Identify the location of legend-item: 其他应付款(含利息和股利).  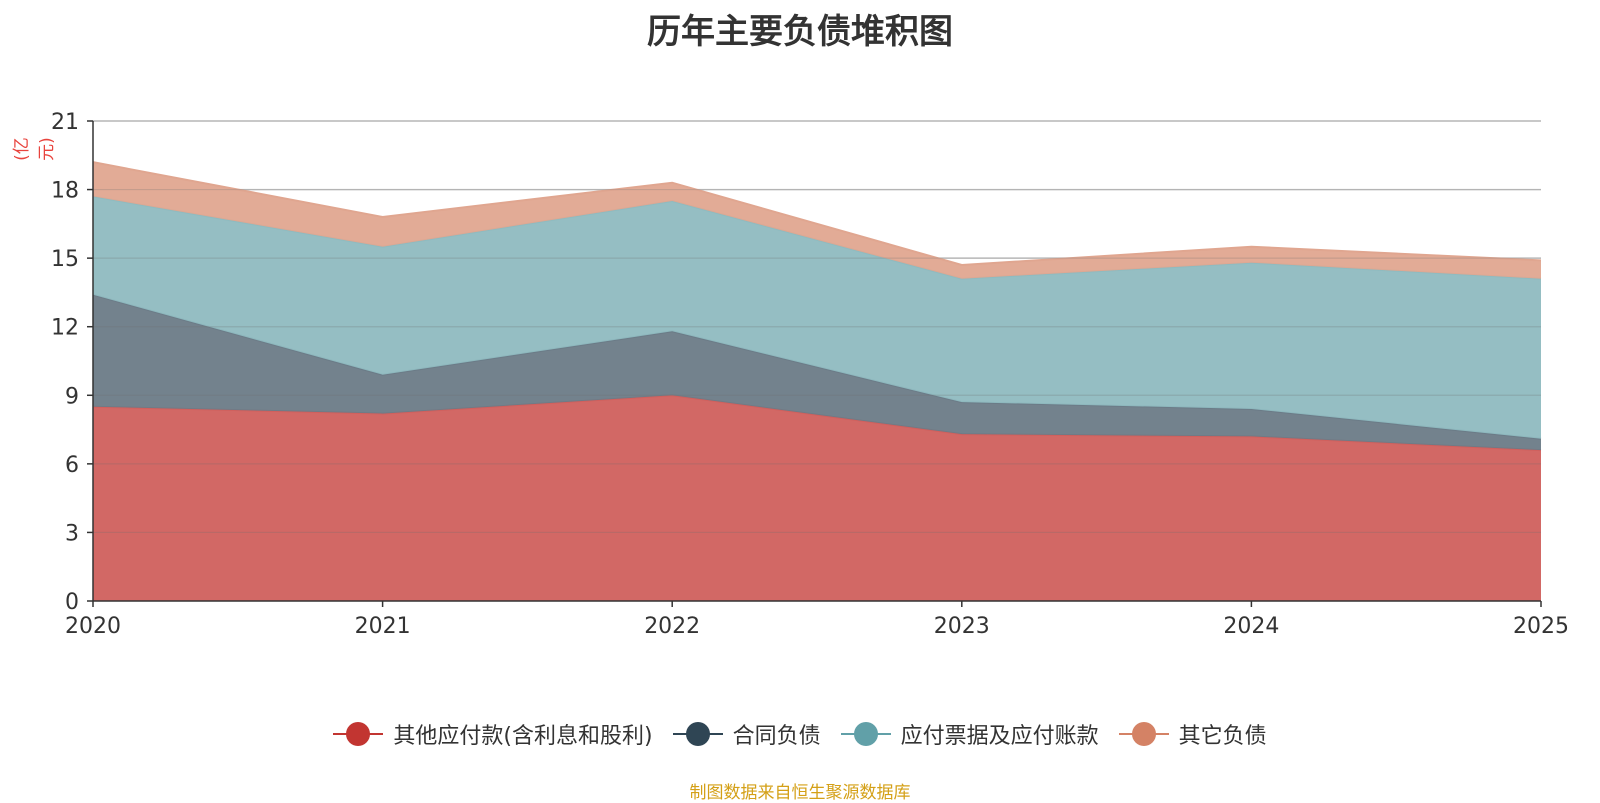
(493, 734).